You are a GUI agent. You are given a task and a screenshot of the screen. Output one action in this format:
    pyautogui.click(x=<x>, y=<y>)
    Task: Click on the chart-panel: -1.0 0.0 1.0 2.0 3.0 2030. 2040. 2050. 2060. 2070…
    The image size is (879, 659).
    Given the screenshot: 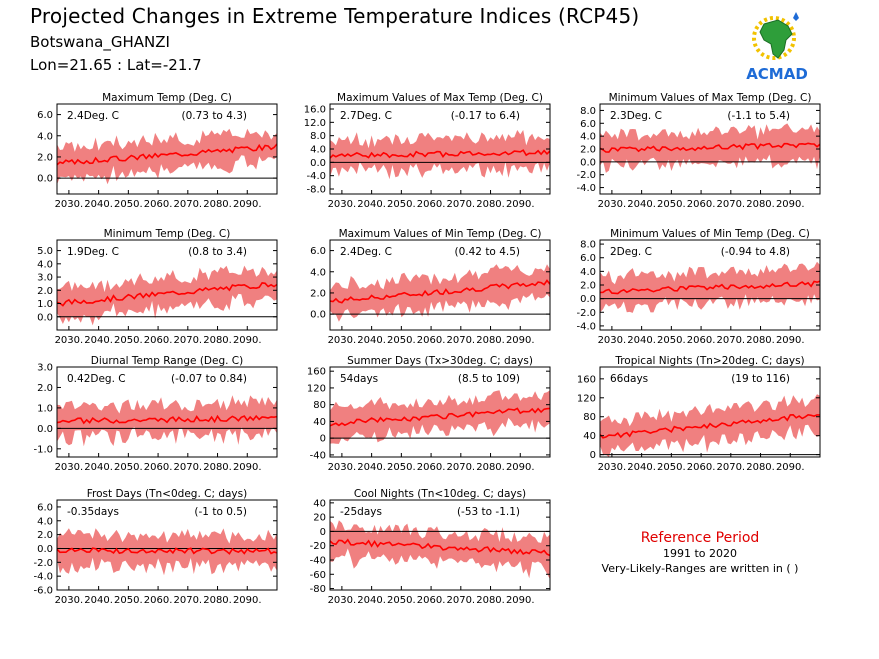 What is the action you would take?
    pyautogui.click(x=155, y=414)
    